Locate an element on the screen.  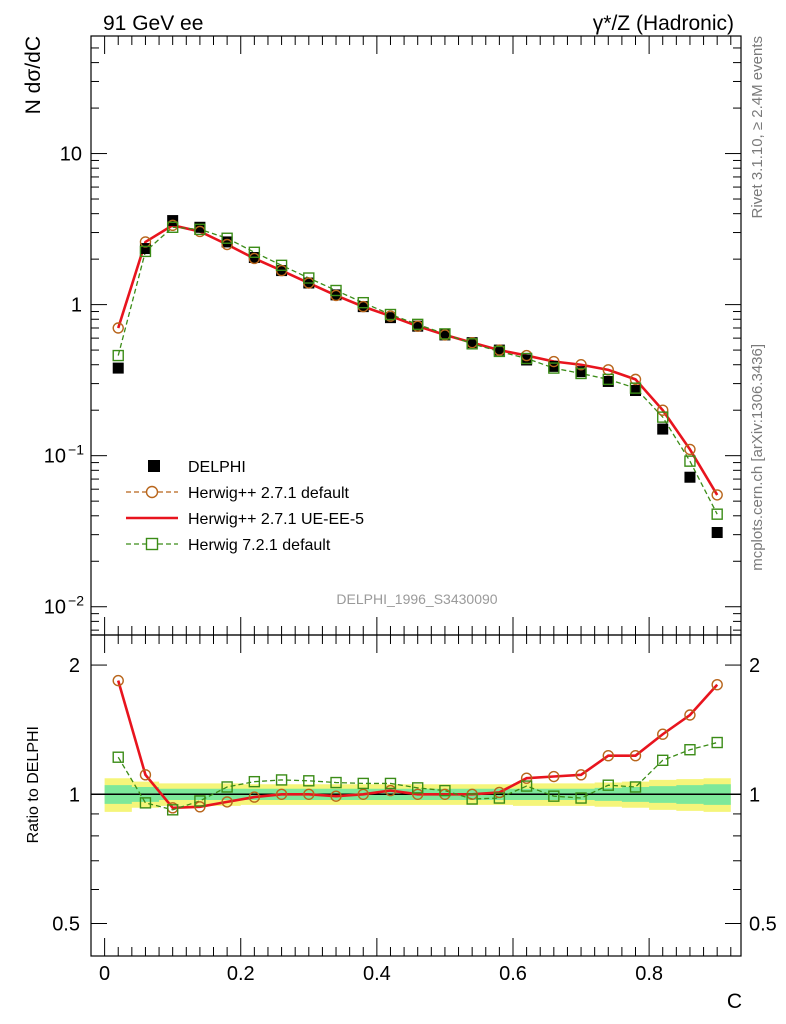
legend-label-3: Herwig 7.2.1 default is located at coordinates (259, 545).